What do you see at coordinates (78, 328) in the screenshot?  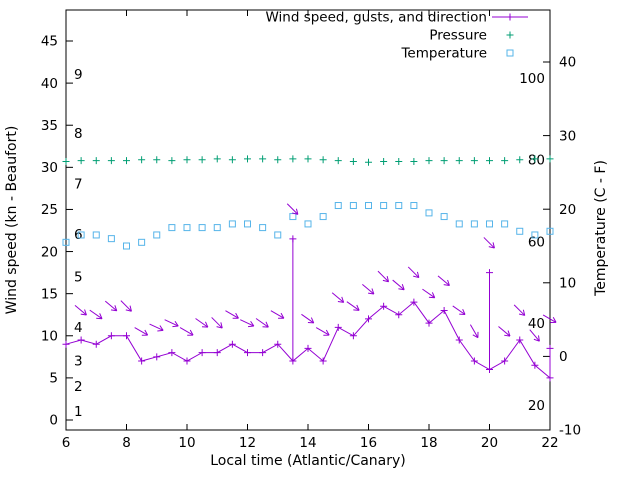 I see `svg-text: 4` at bounding box center [78, 328].